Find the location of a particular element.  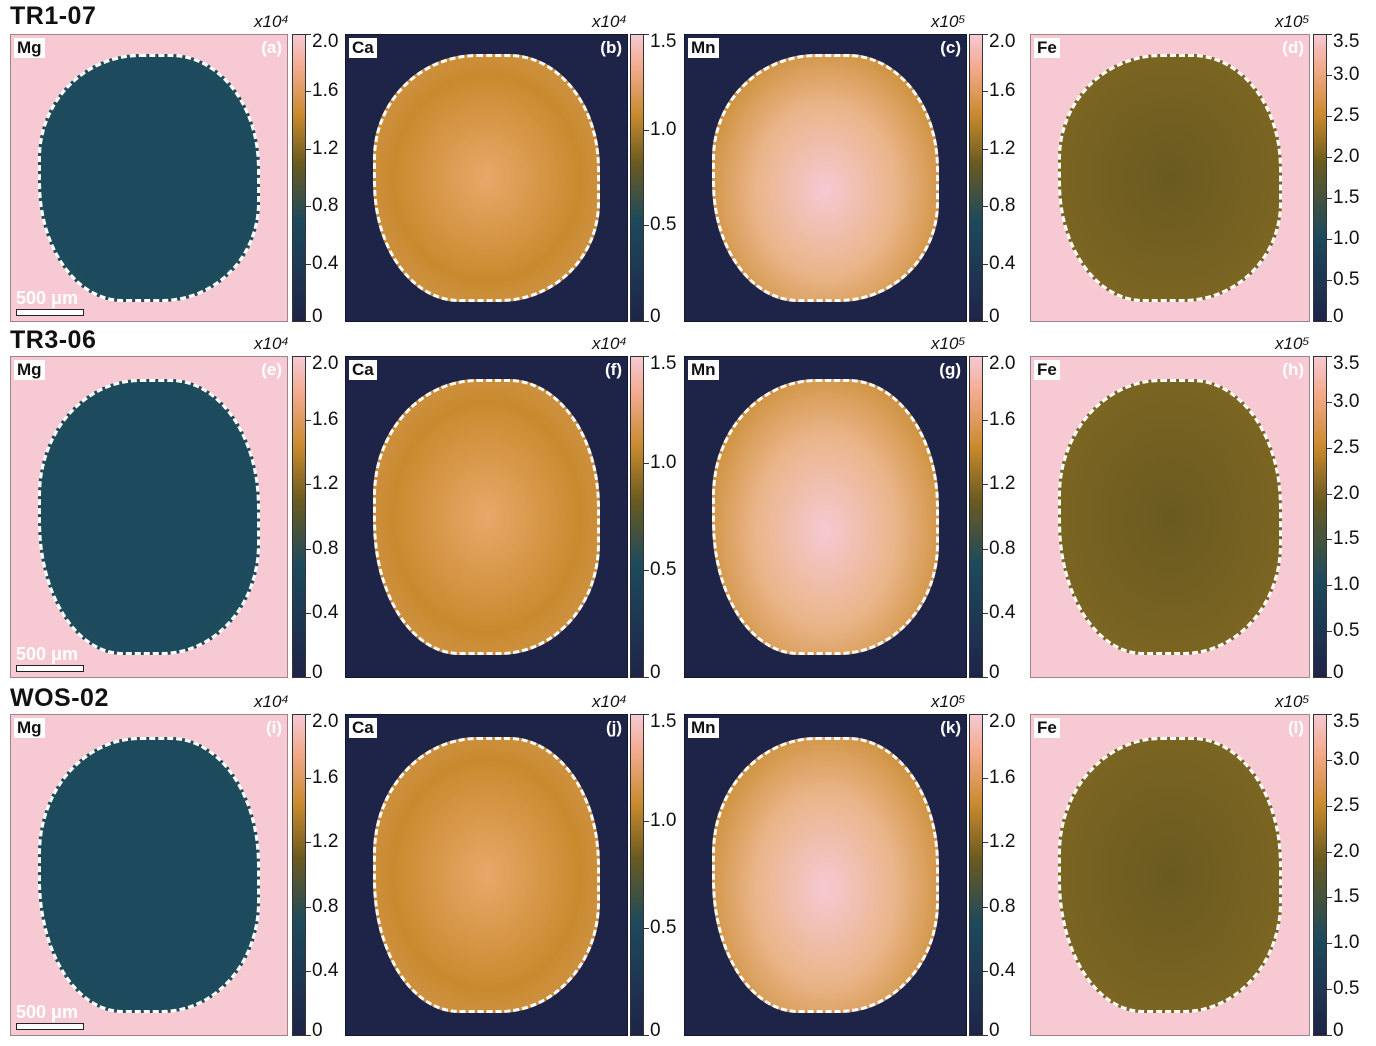

colorbar-tick-label: 1.0 is located at coordinates (663, 462).